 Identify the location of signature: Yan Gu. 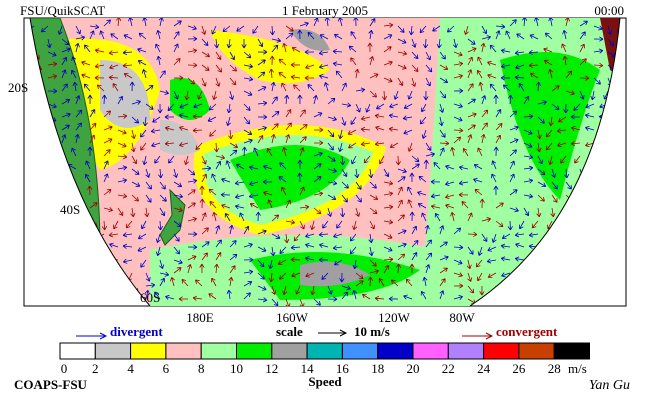
(609, 385).